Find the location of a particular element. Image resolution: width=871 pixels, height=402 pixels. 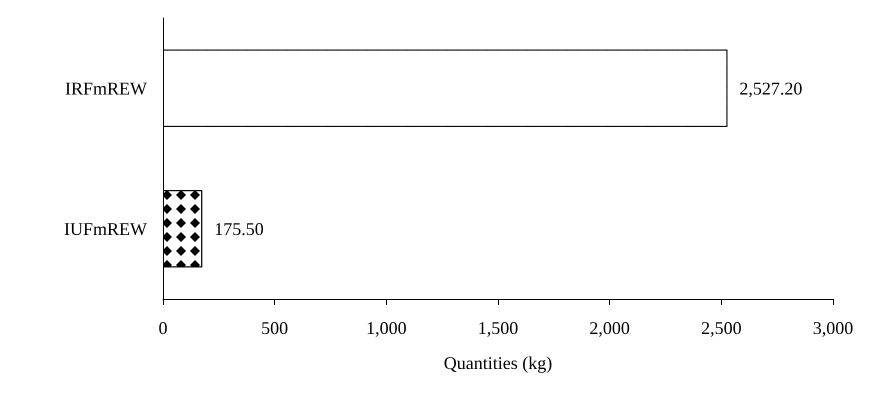

y-tick-label: IRFmREW is located at coordinates (105, 88).